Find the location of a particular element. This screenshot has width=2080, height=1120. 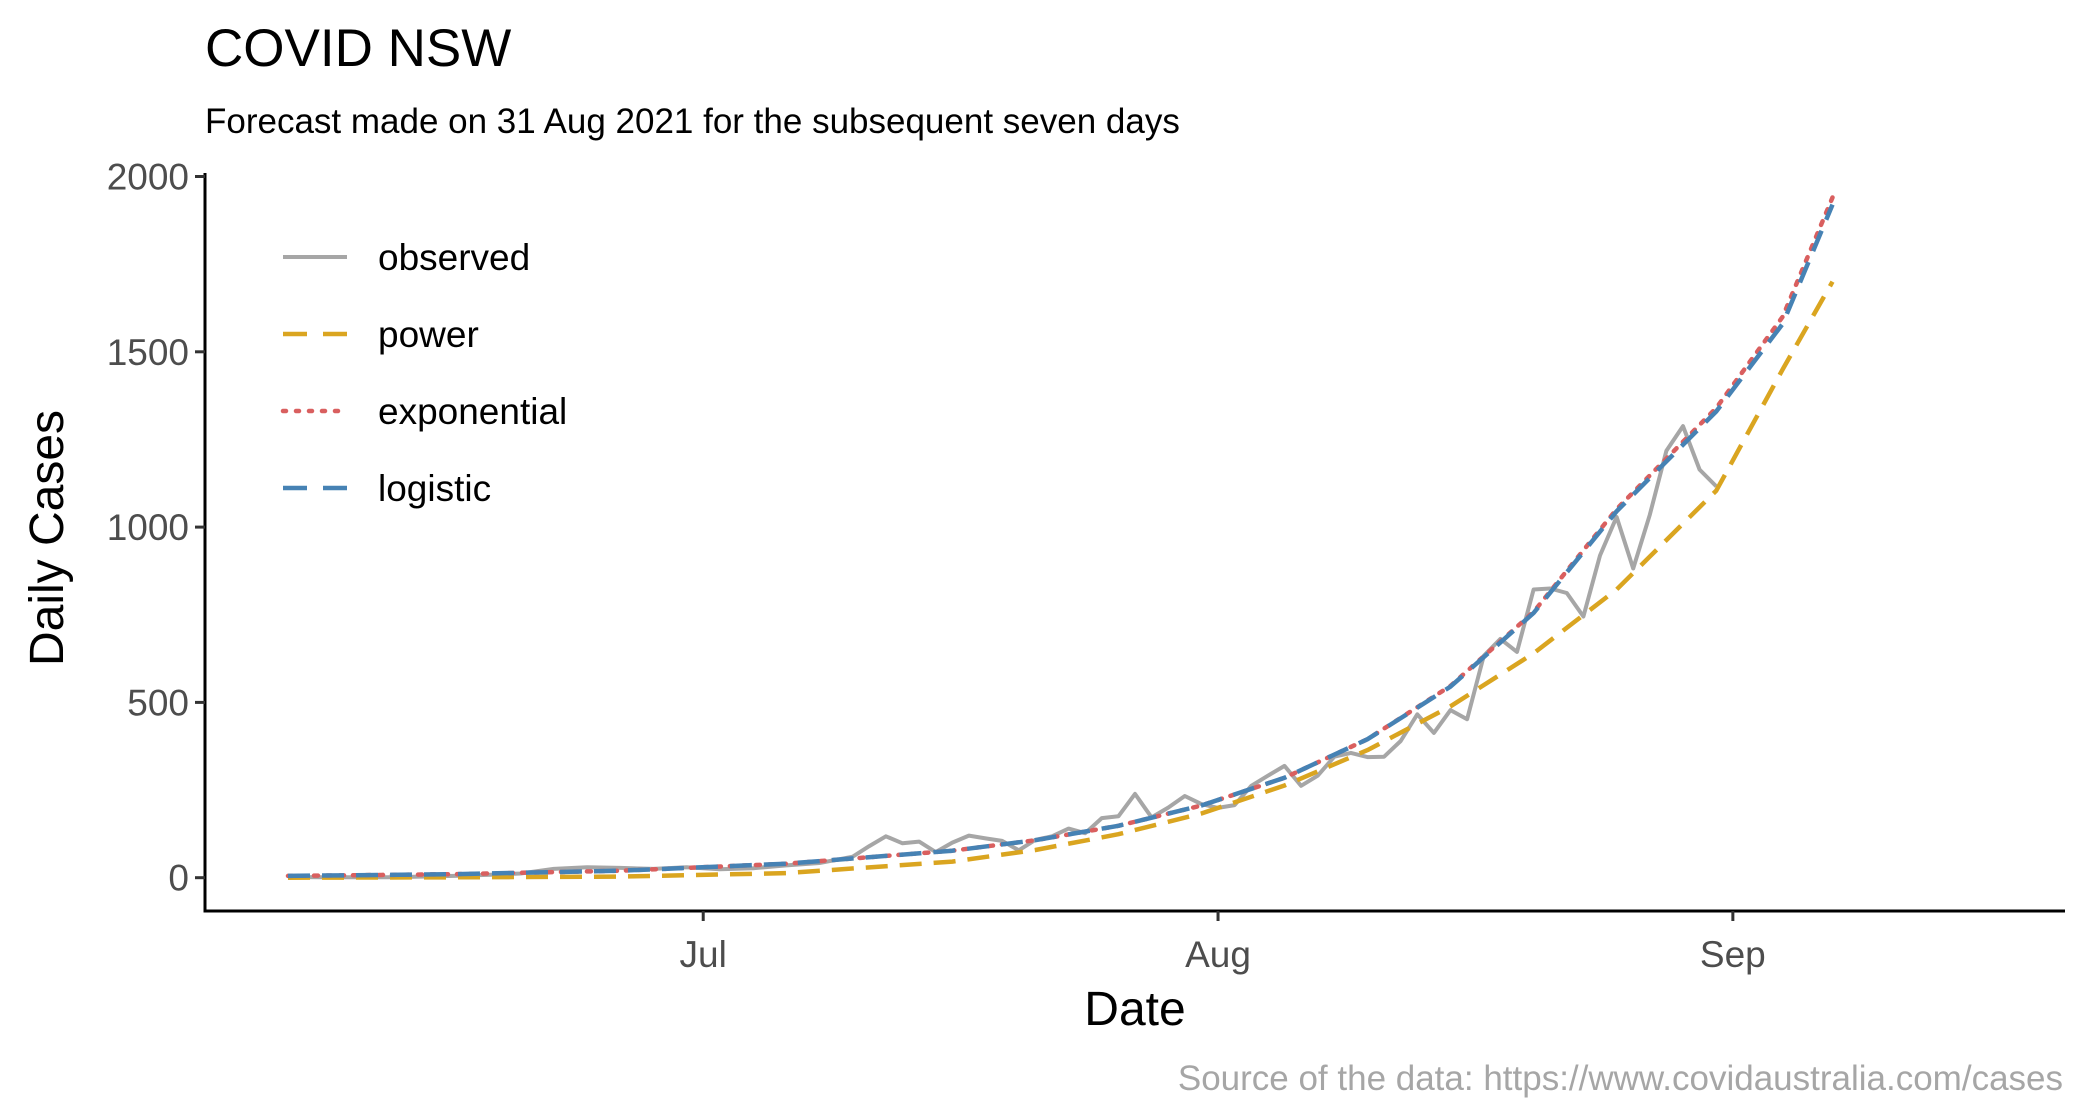

chart-title: COVID NSW is located at coordinates (358, 48).